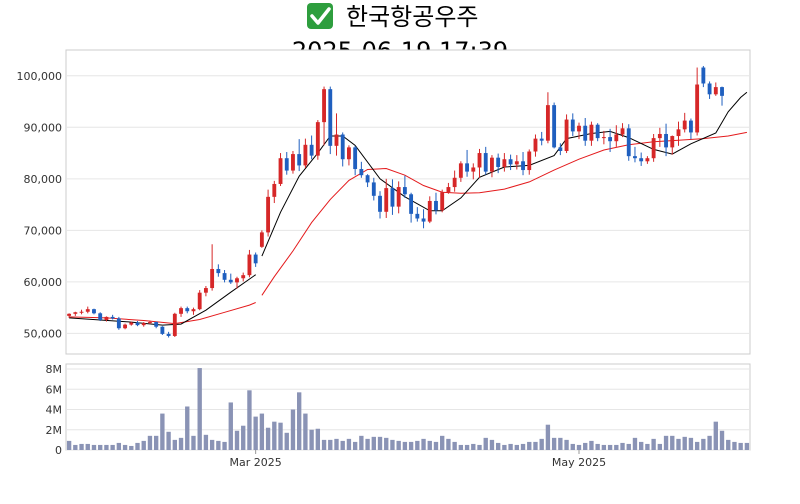 The image size is (800, 504). What do you see at coordinates (43, 282) in the screenshot?
I see `price-tick-label: 60,000` at bounding box center [43, 282].